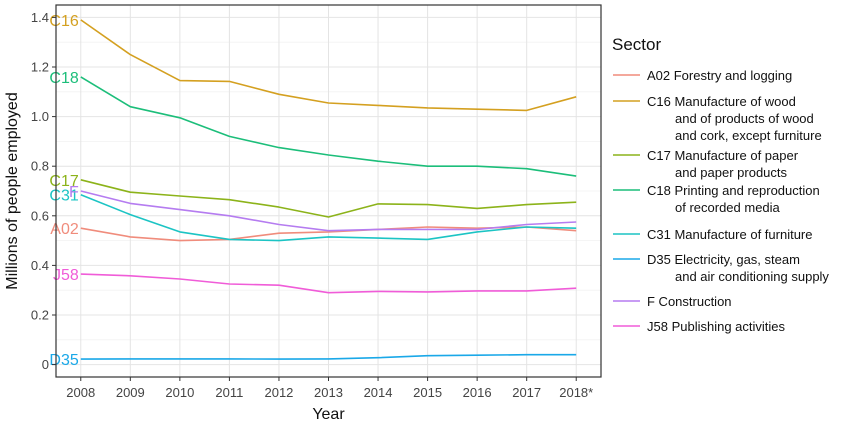  I want to click on x-tick-label: 2013, so click(328, 392).